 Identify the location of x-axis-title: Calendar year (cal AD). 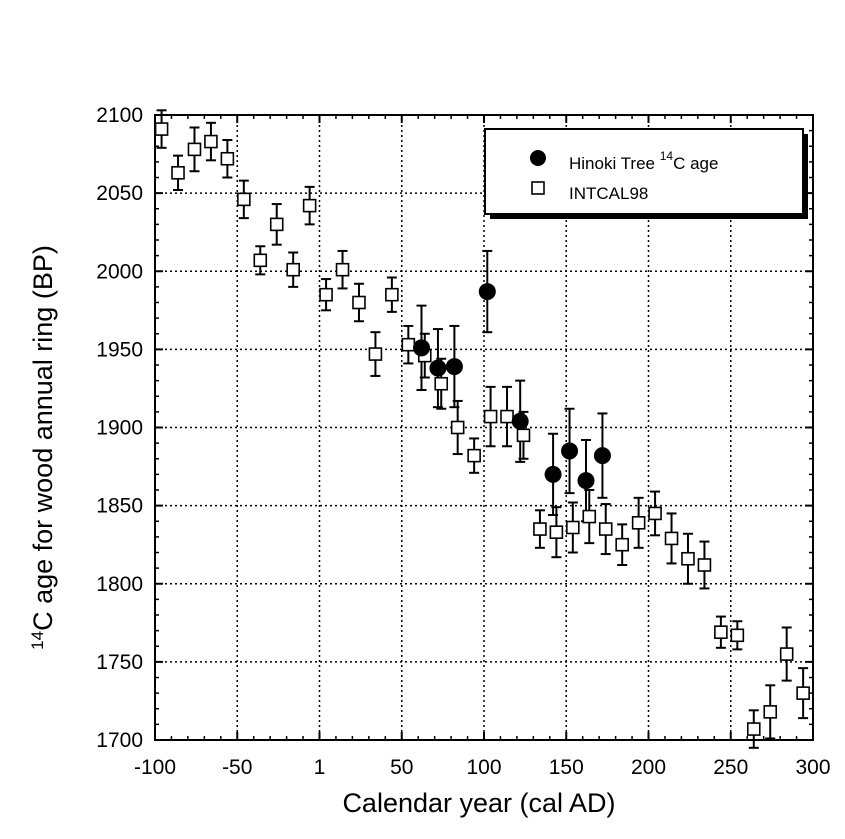
(478, 803).